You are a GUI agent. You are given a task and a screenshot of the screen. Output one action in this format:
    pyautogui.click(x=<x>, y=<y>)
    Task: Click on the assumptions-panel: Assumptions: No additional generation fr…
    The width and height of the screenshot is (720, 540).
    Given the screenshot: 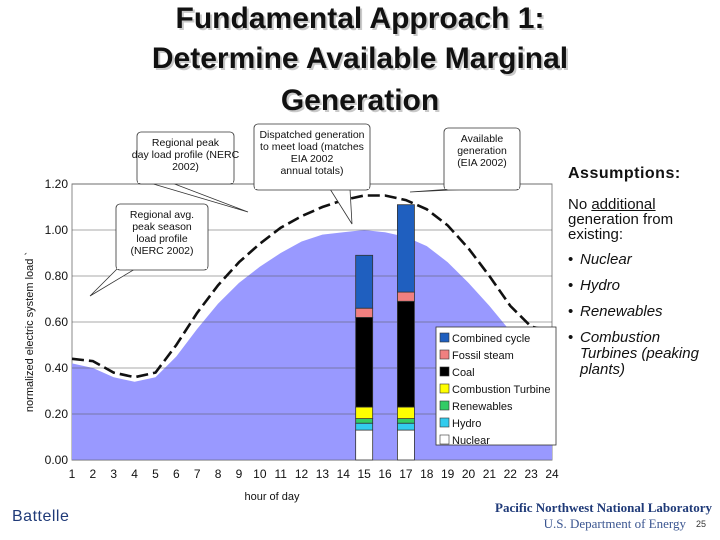 What is the action you would take?
    pyautogui.click(x=643, y=276)
    